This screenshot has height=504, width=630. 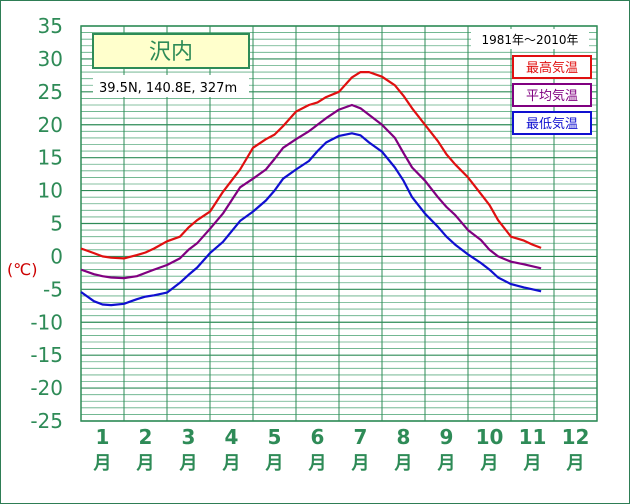 What do you see at coordinates (50, 59) in the screenshot?
I see `y-tick-label: 30` at bounding box center [50, 59].